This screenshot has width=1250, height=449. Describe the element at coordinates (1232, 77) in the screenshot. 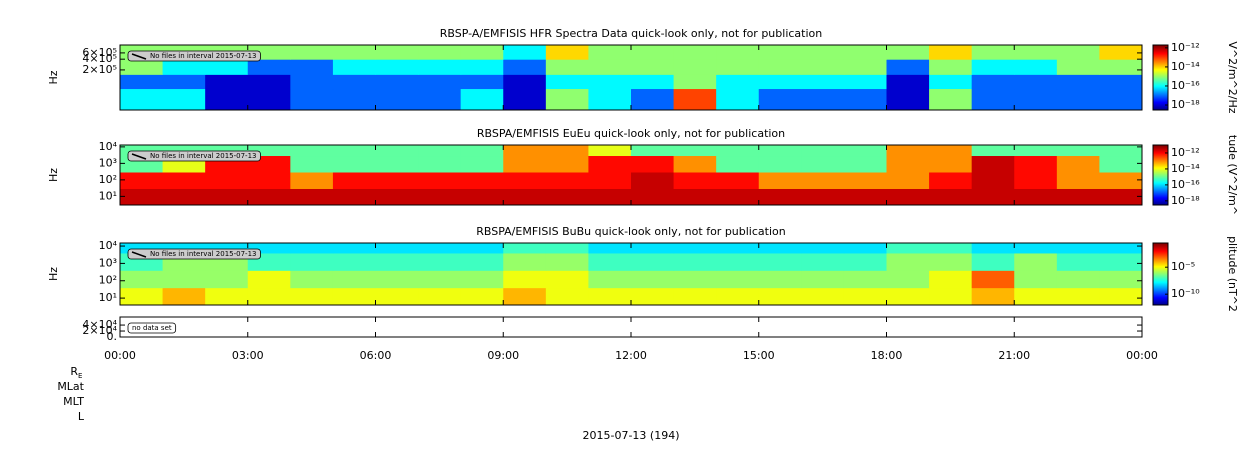

I see `colorbar-label: V^2/m^2/Hz` at that location.